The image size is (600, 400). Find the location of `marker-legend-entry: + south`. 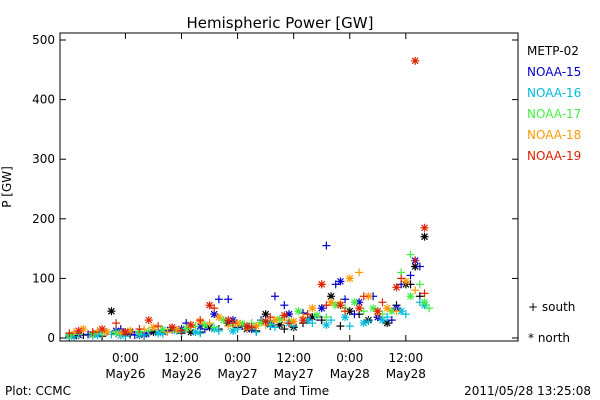

marker-legend-entry: + south is located at coordinates (551, 307).